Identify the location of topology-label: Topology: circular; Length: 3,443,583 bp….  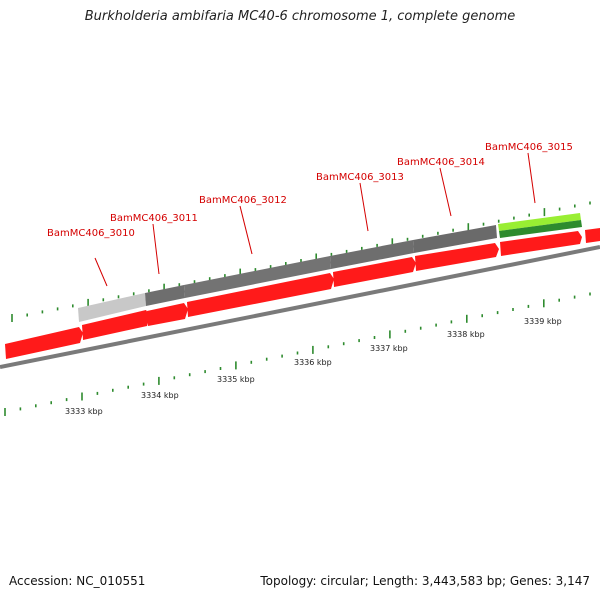
(425, 581).